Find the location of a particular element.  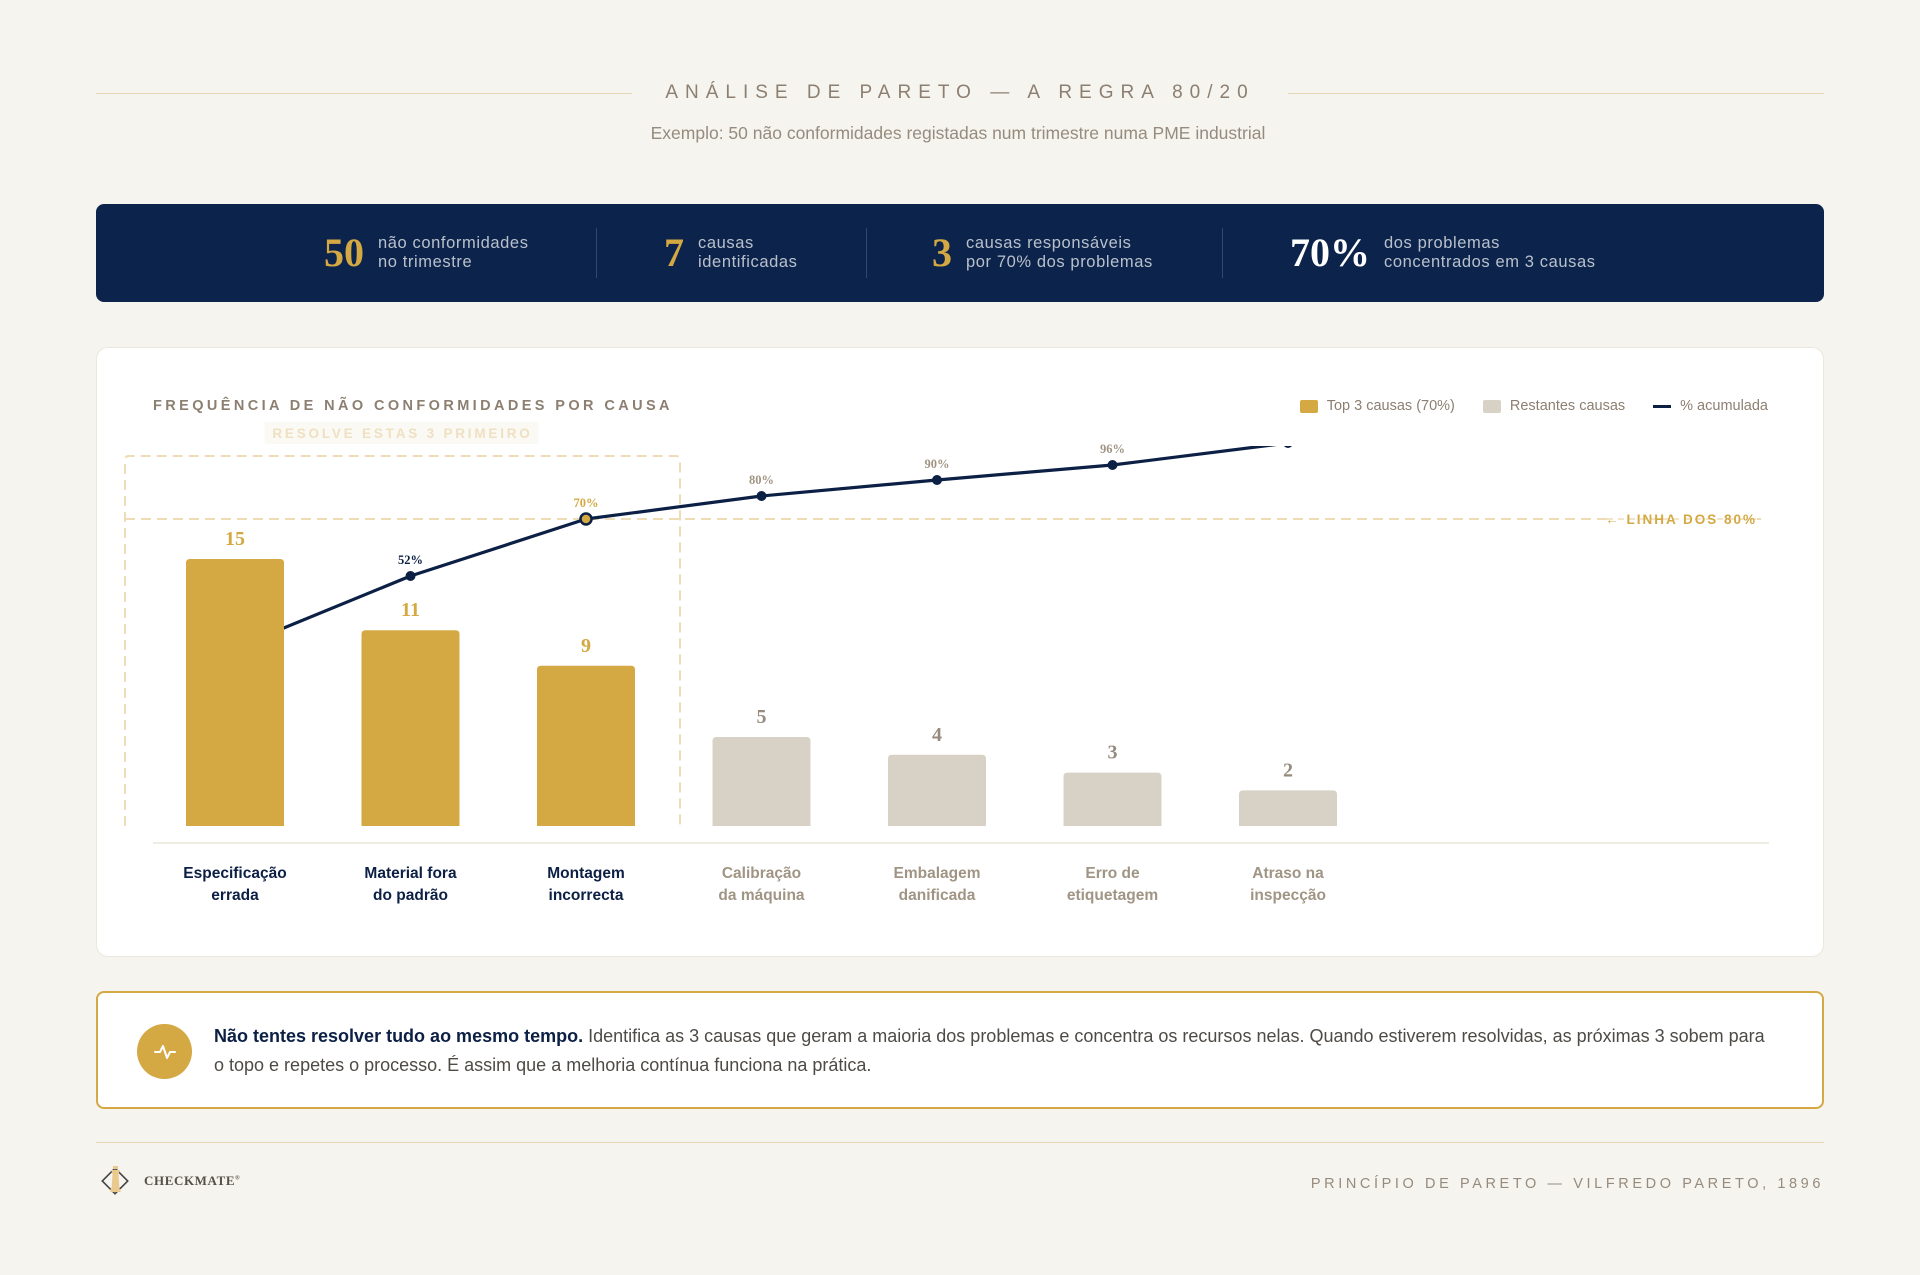

brand-name: CHECKMATE® is located at coordinates (192, 1180).